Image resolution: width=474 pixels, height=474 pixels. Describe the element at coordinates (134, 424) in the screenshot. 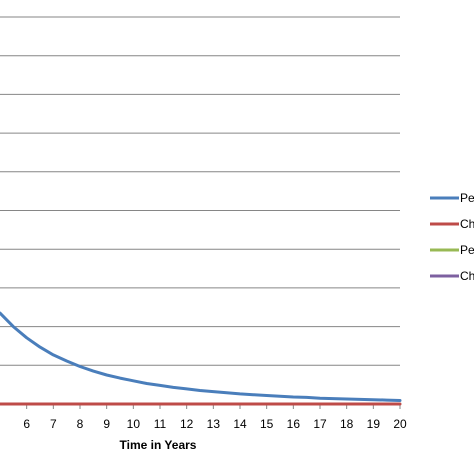

I see `x-tick-label: 10` at that location.